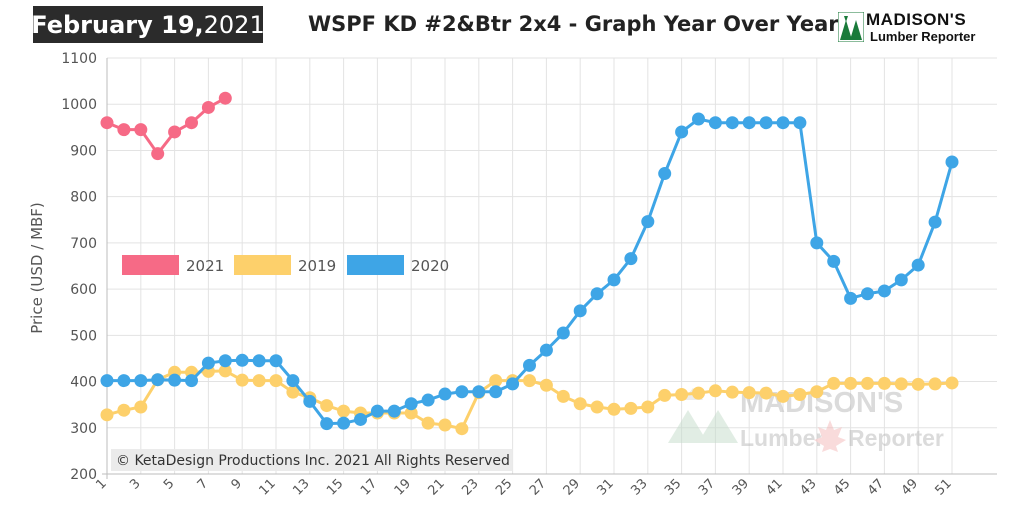 This screenshot has width=1024, height=516. Describe the element at coordinates (403, 487) in the screenshot. I see `x-tick-label: 19` at that location.